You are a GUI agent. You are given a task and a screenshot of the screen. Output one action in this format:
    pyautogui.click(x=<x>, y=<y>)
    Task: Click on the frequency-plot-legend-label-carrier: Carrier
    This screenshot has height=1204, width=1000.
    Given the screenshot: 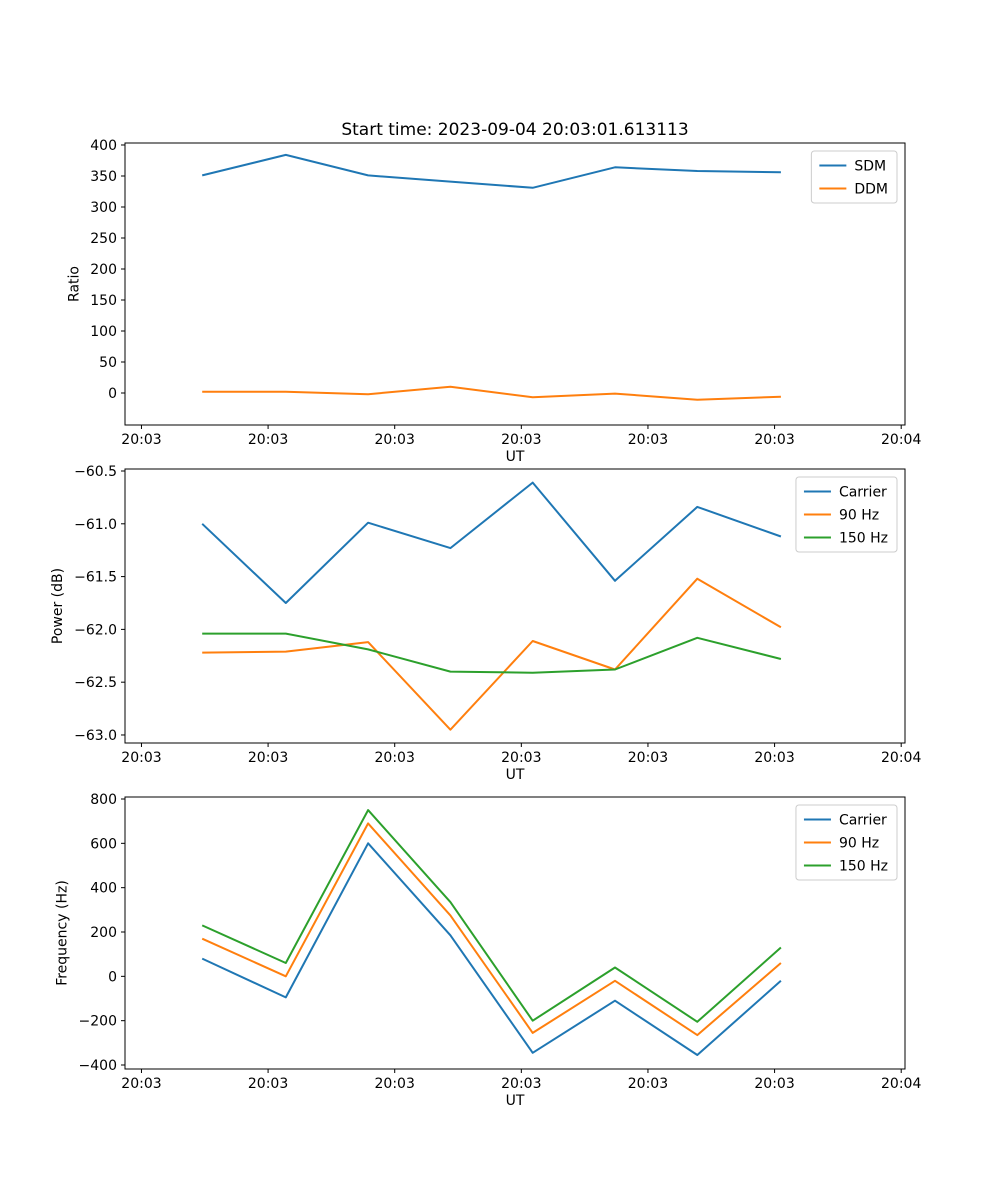 What is the action you would take?
    pyautogui.click(x=863, y=821)
    